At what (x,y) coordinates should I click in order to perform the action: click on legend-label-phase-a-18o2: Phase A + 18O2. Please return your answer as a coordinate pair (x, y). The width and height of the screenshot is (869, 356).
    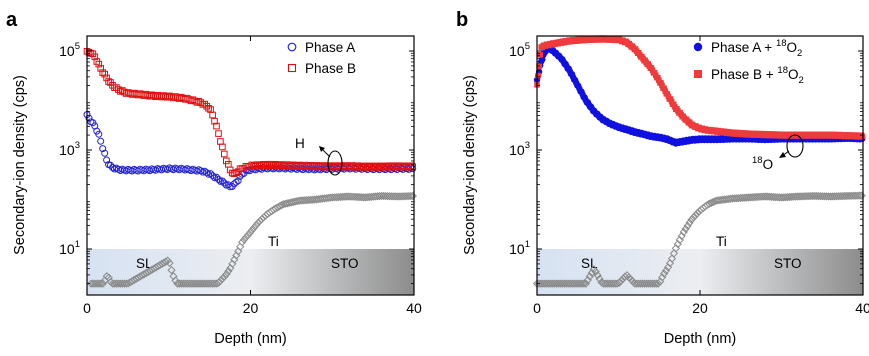
    Looking at the image, I should click on (756, 48).